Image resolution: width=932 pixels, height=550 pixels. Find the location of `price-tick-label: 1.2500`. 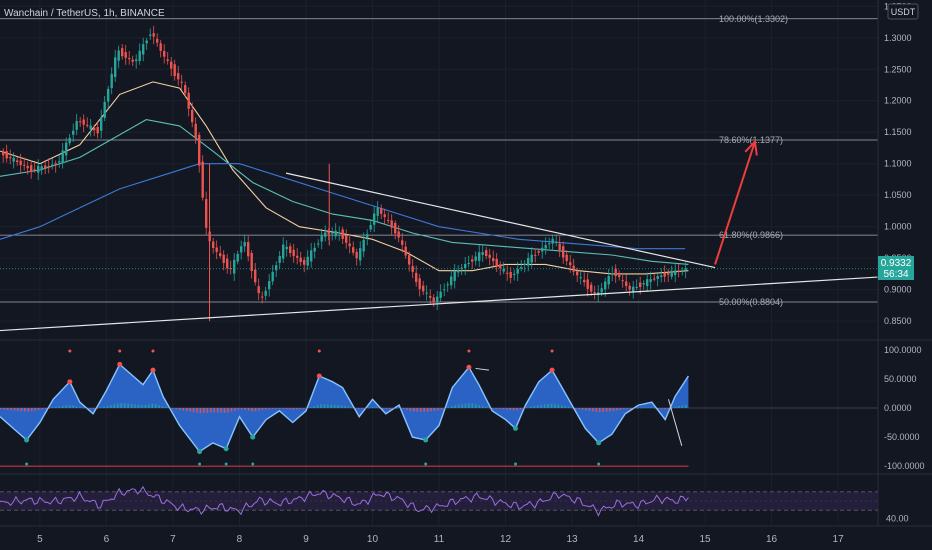

price-tick-label: 1.2500 is located at coordinates (898, 69).